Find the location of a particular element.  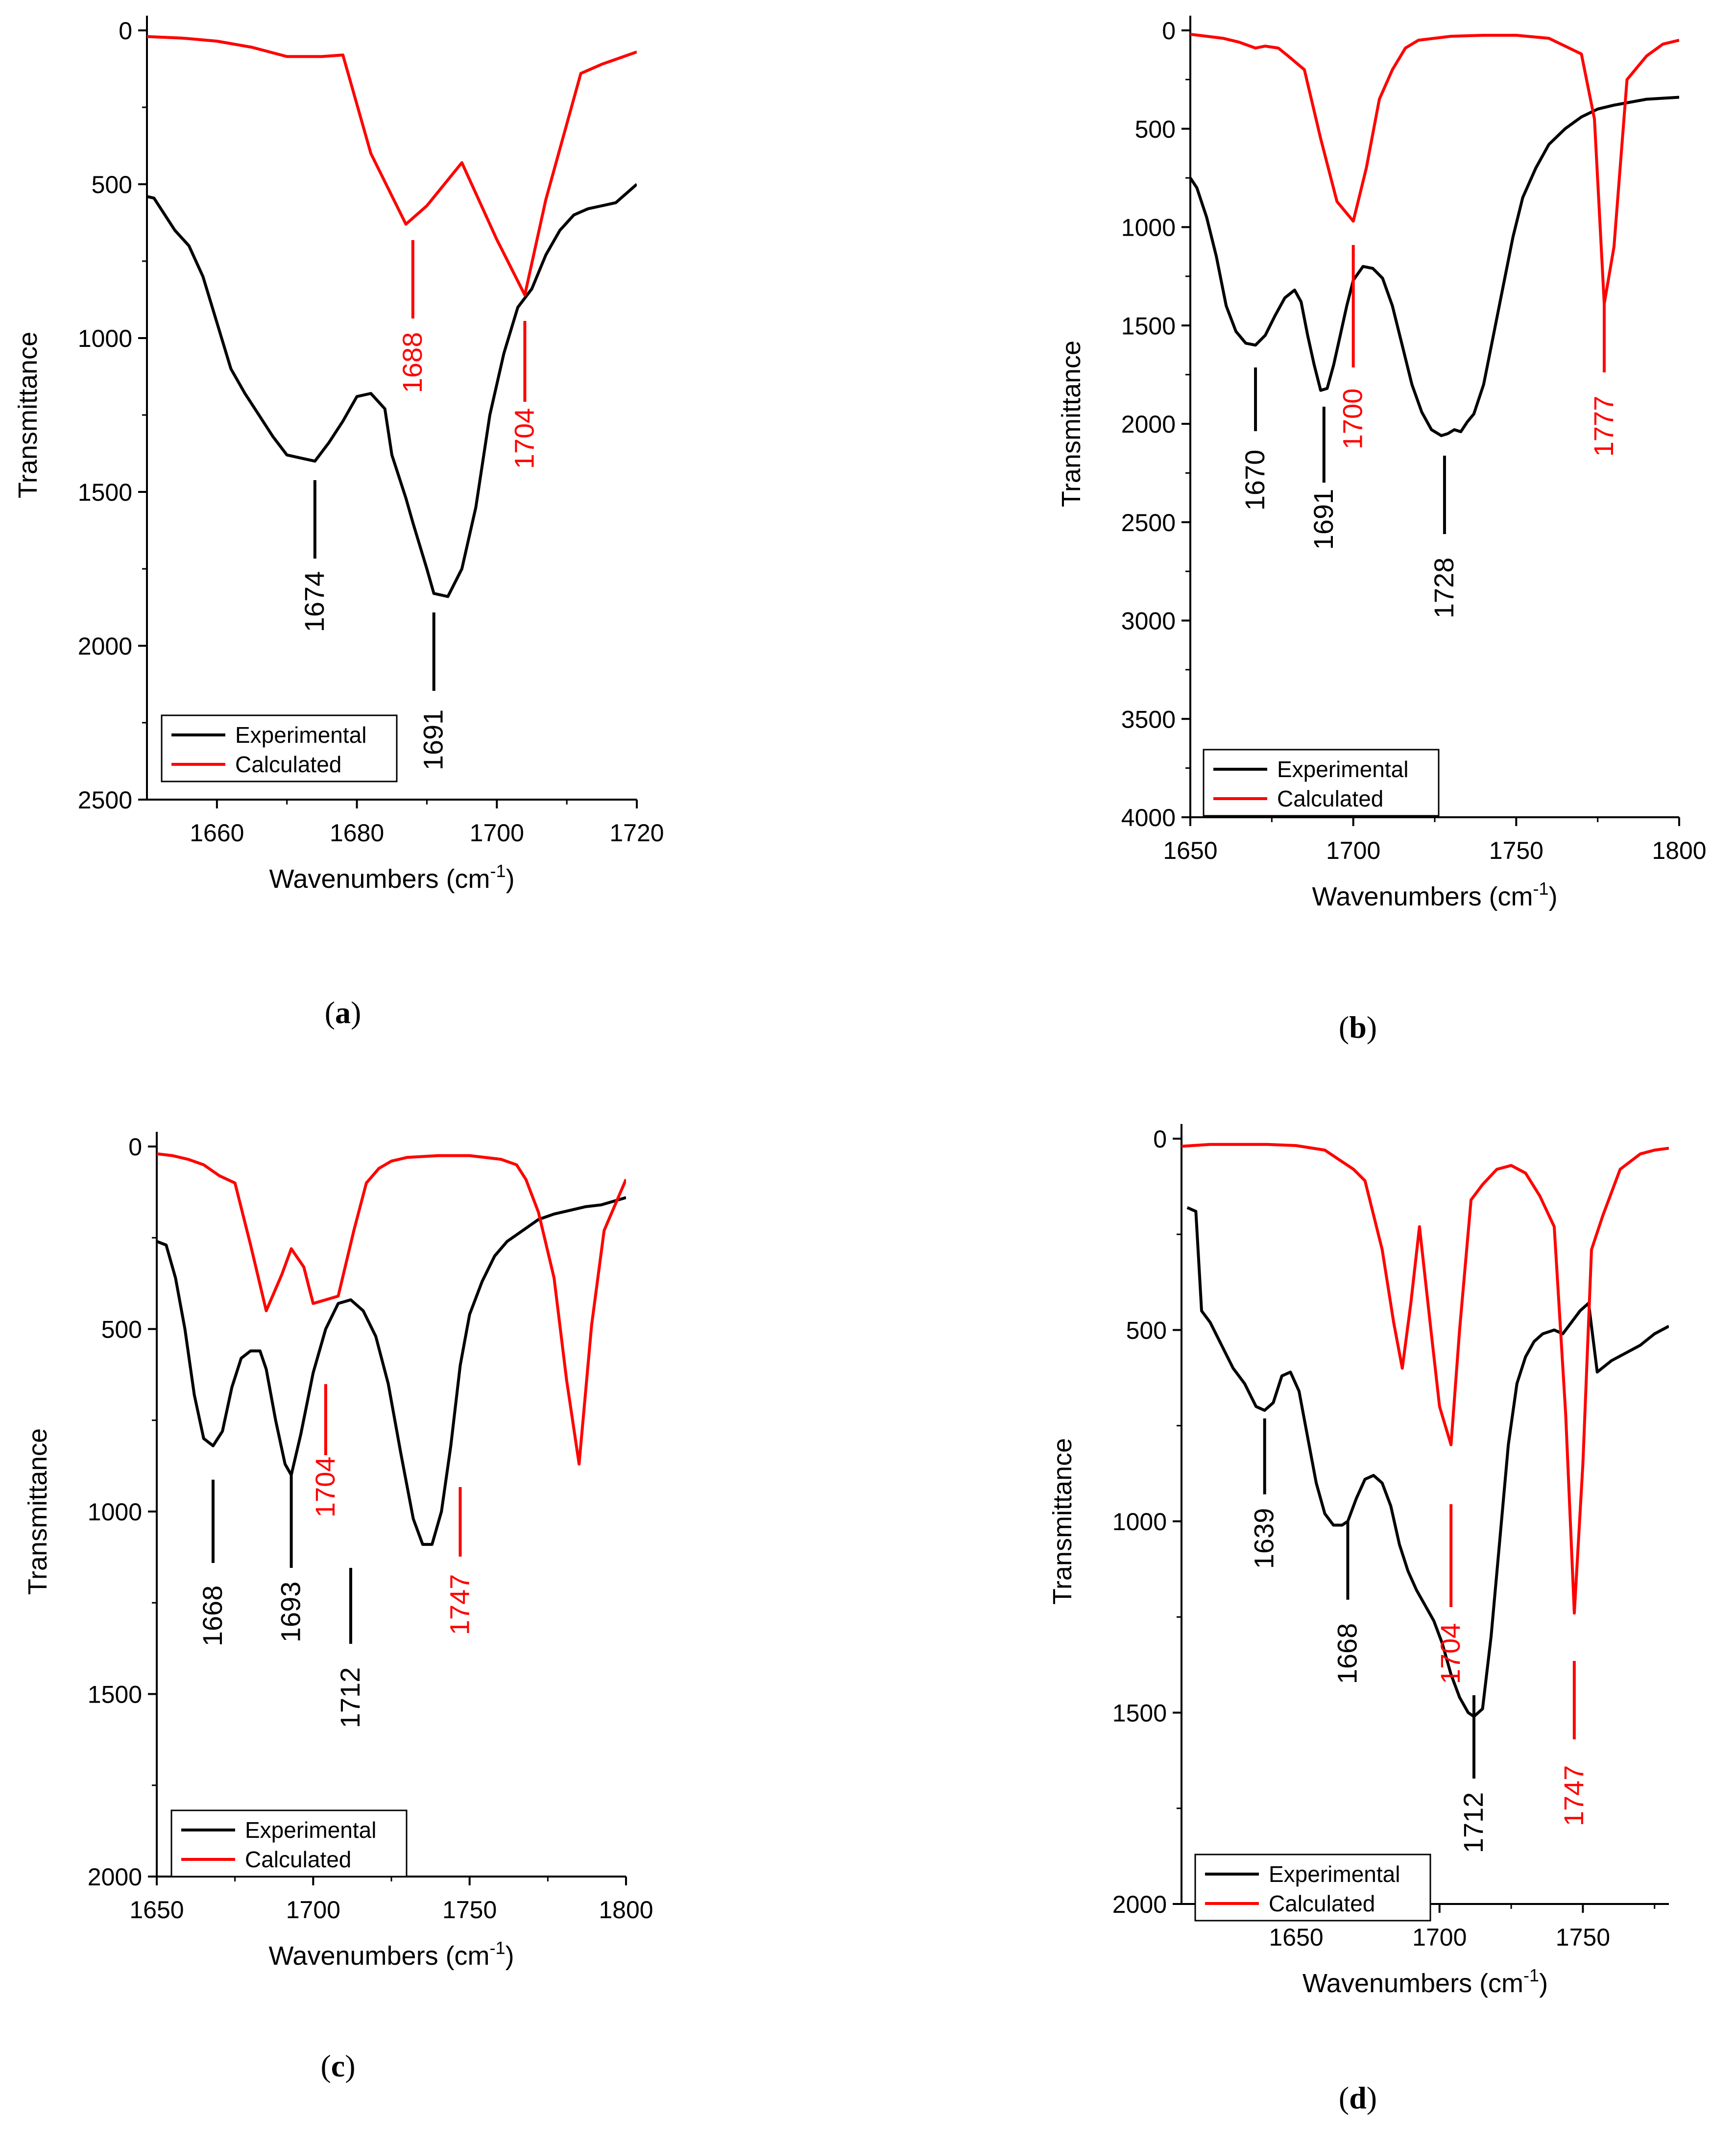

b-x-axis-title: Wavenumbers (cm-1) is located at coordinates (1434, 895).